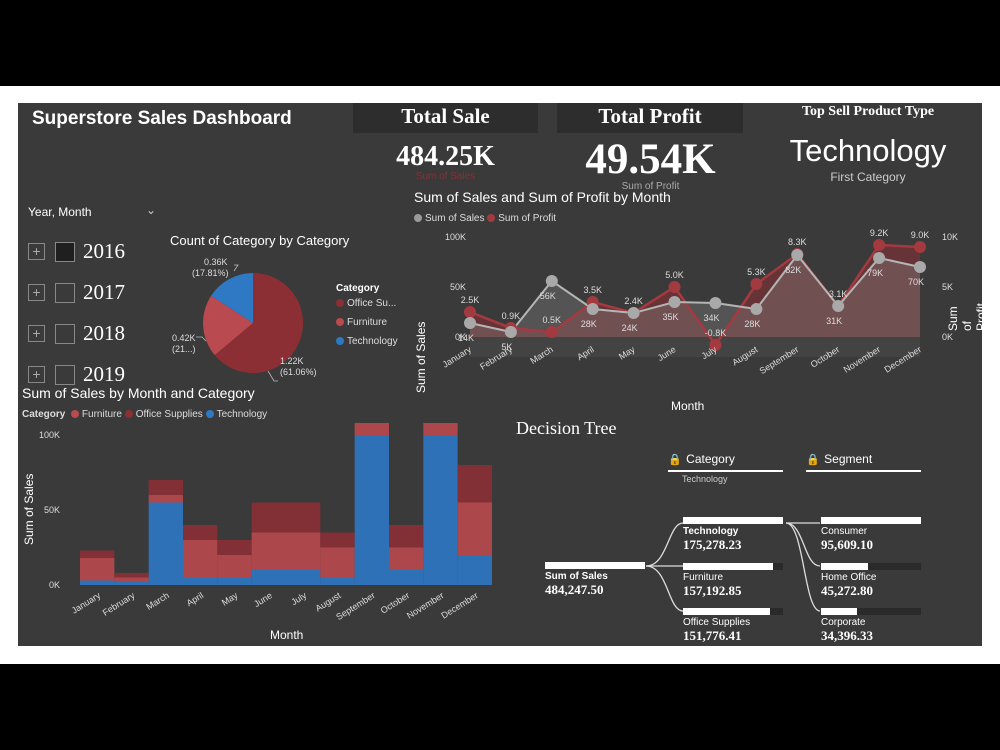  What do you see at coordinates (104, 374) in the screenshot?
I see `slicer-year-label: 2019` at bounding box center [104, 374].